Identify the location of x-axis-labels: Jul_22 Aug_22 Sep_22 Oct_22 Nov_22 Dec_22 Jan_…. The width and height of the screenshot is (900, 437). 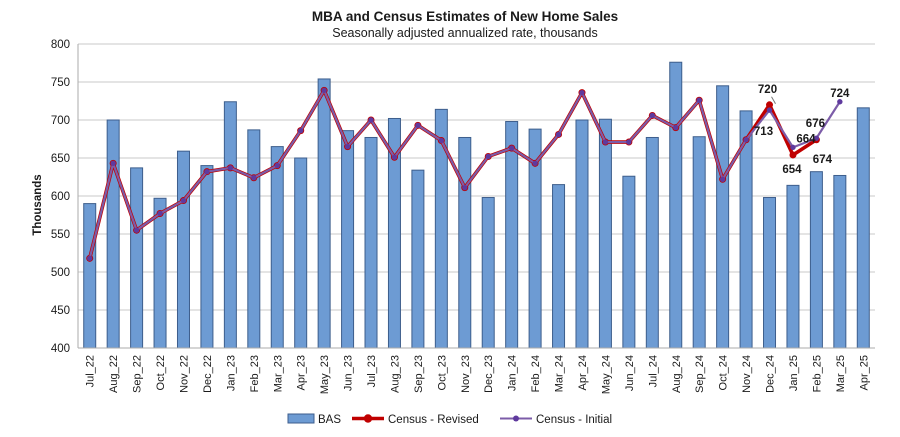
(478, 374).